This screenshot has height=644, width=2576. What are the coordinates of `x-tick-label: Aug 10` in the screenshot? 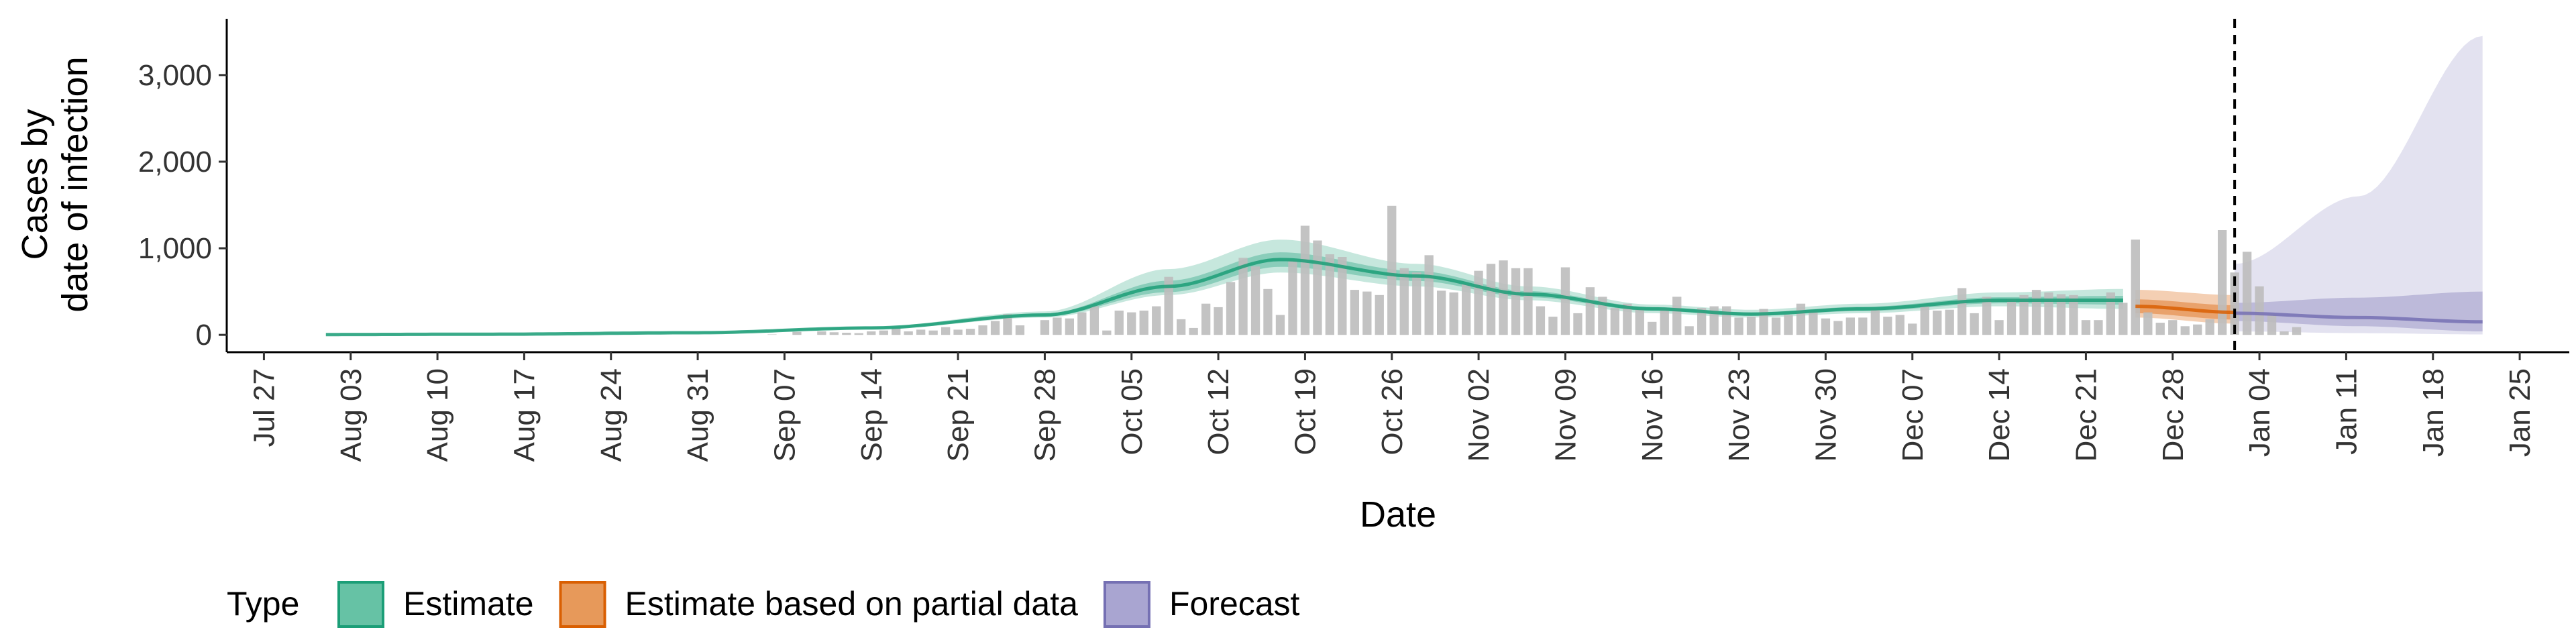 It's located at (437, 415).